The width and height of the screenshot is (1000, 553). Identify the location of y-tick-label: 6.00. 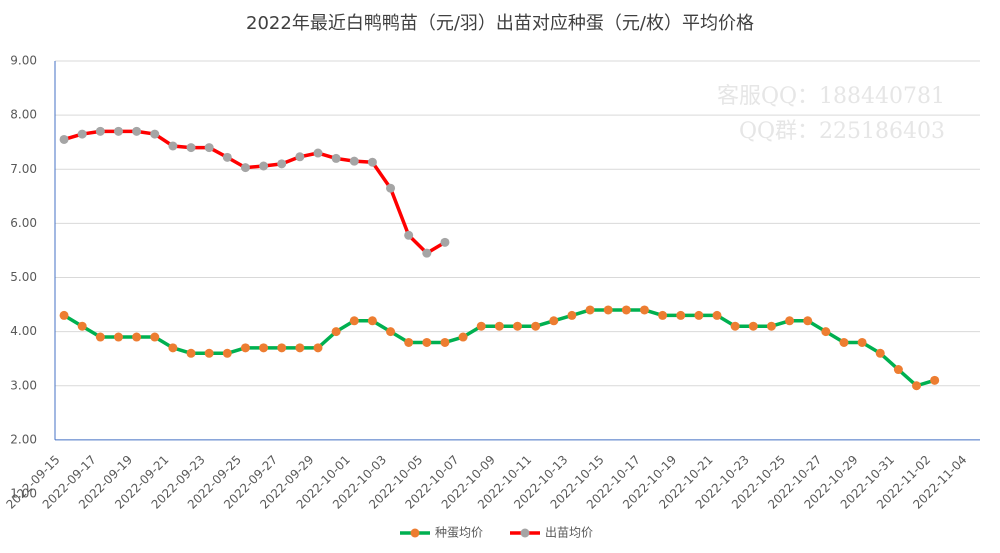
(23, 223).